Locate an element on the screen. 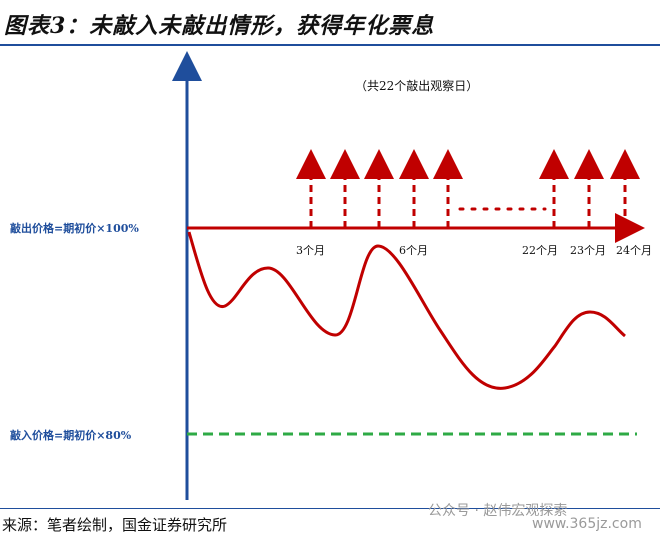  tick-label: 3个月 is located at coordinates (310, 250).